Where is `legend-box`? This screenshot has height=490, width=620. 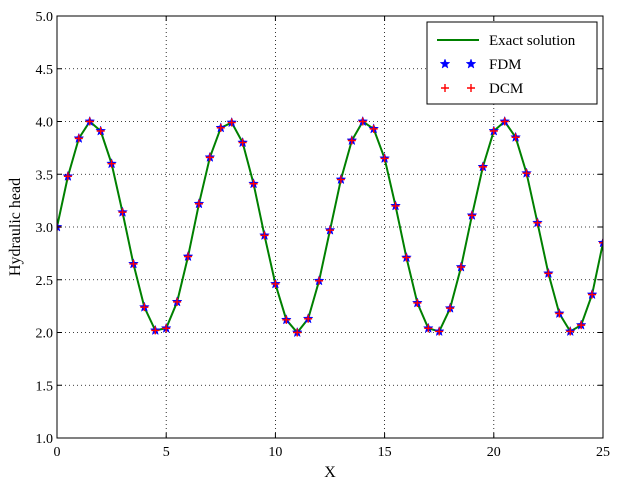 legend-box is located at coordinates (512, 63).